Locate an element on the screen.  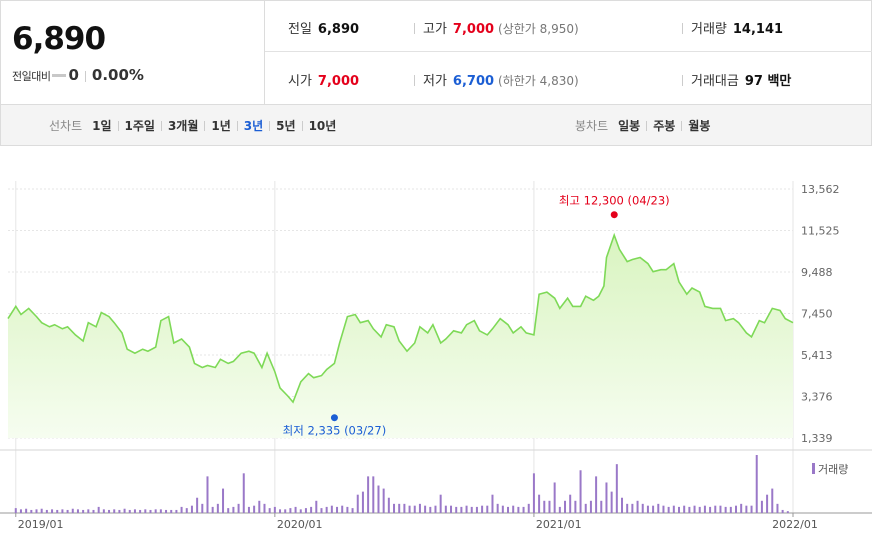
open-price-value: 7,000 is located at coordinates (338, 81).